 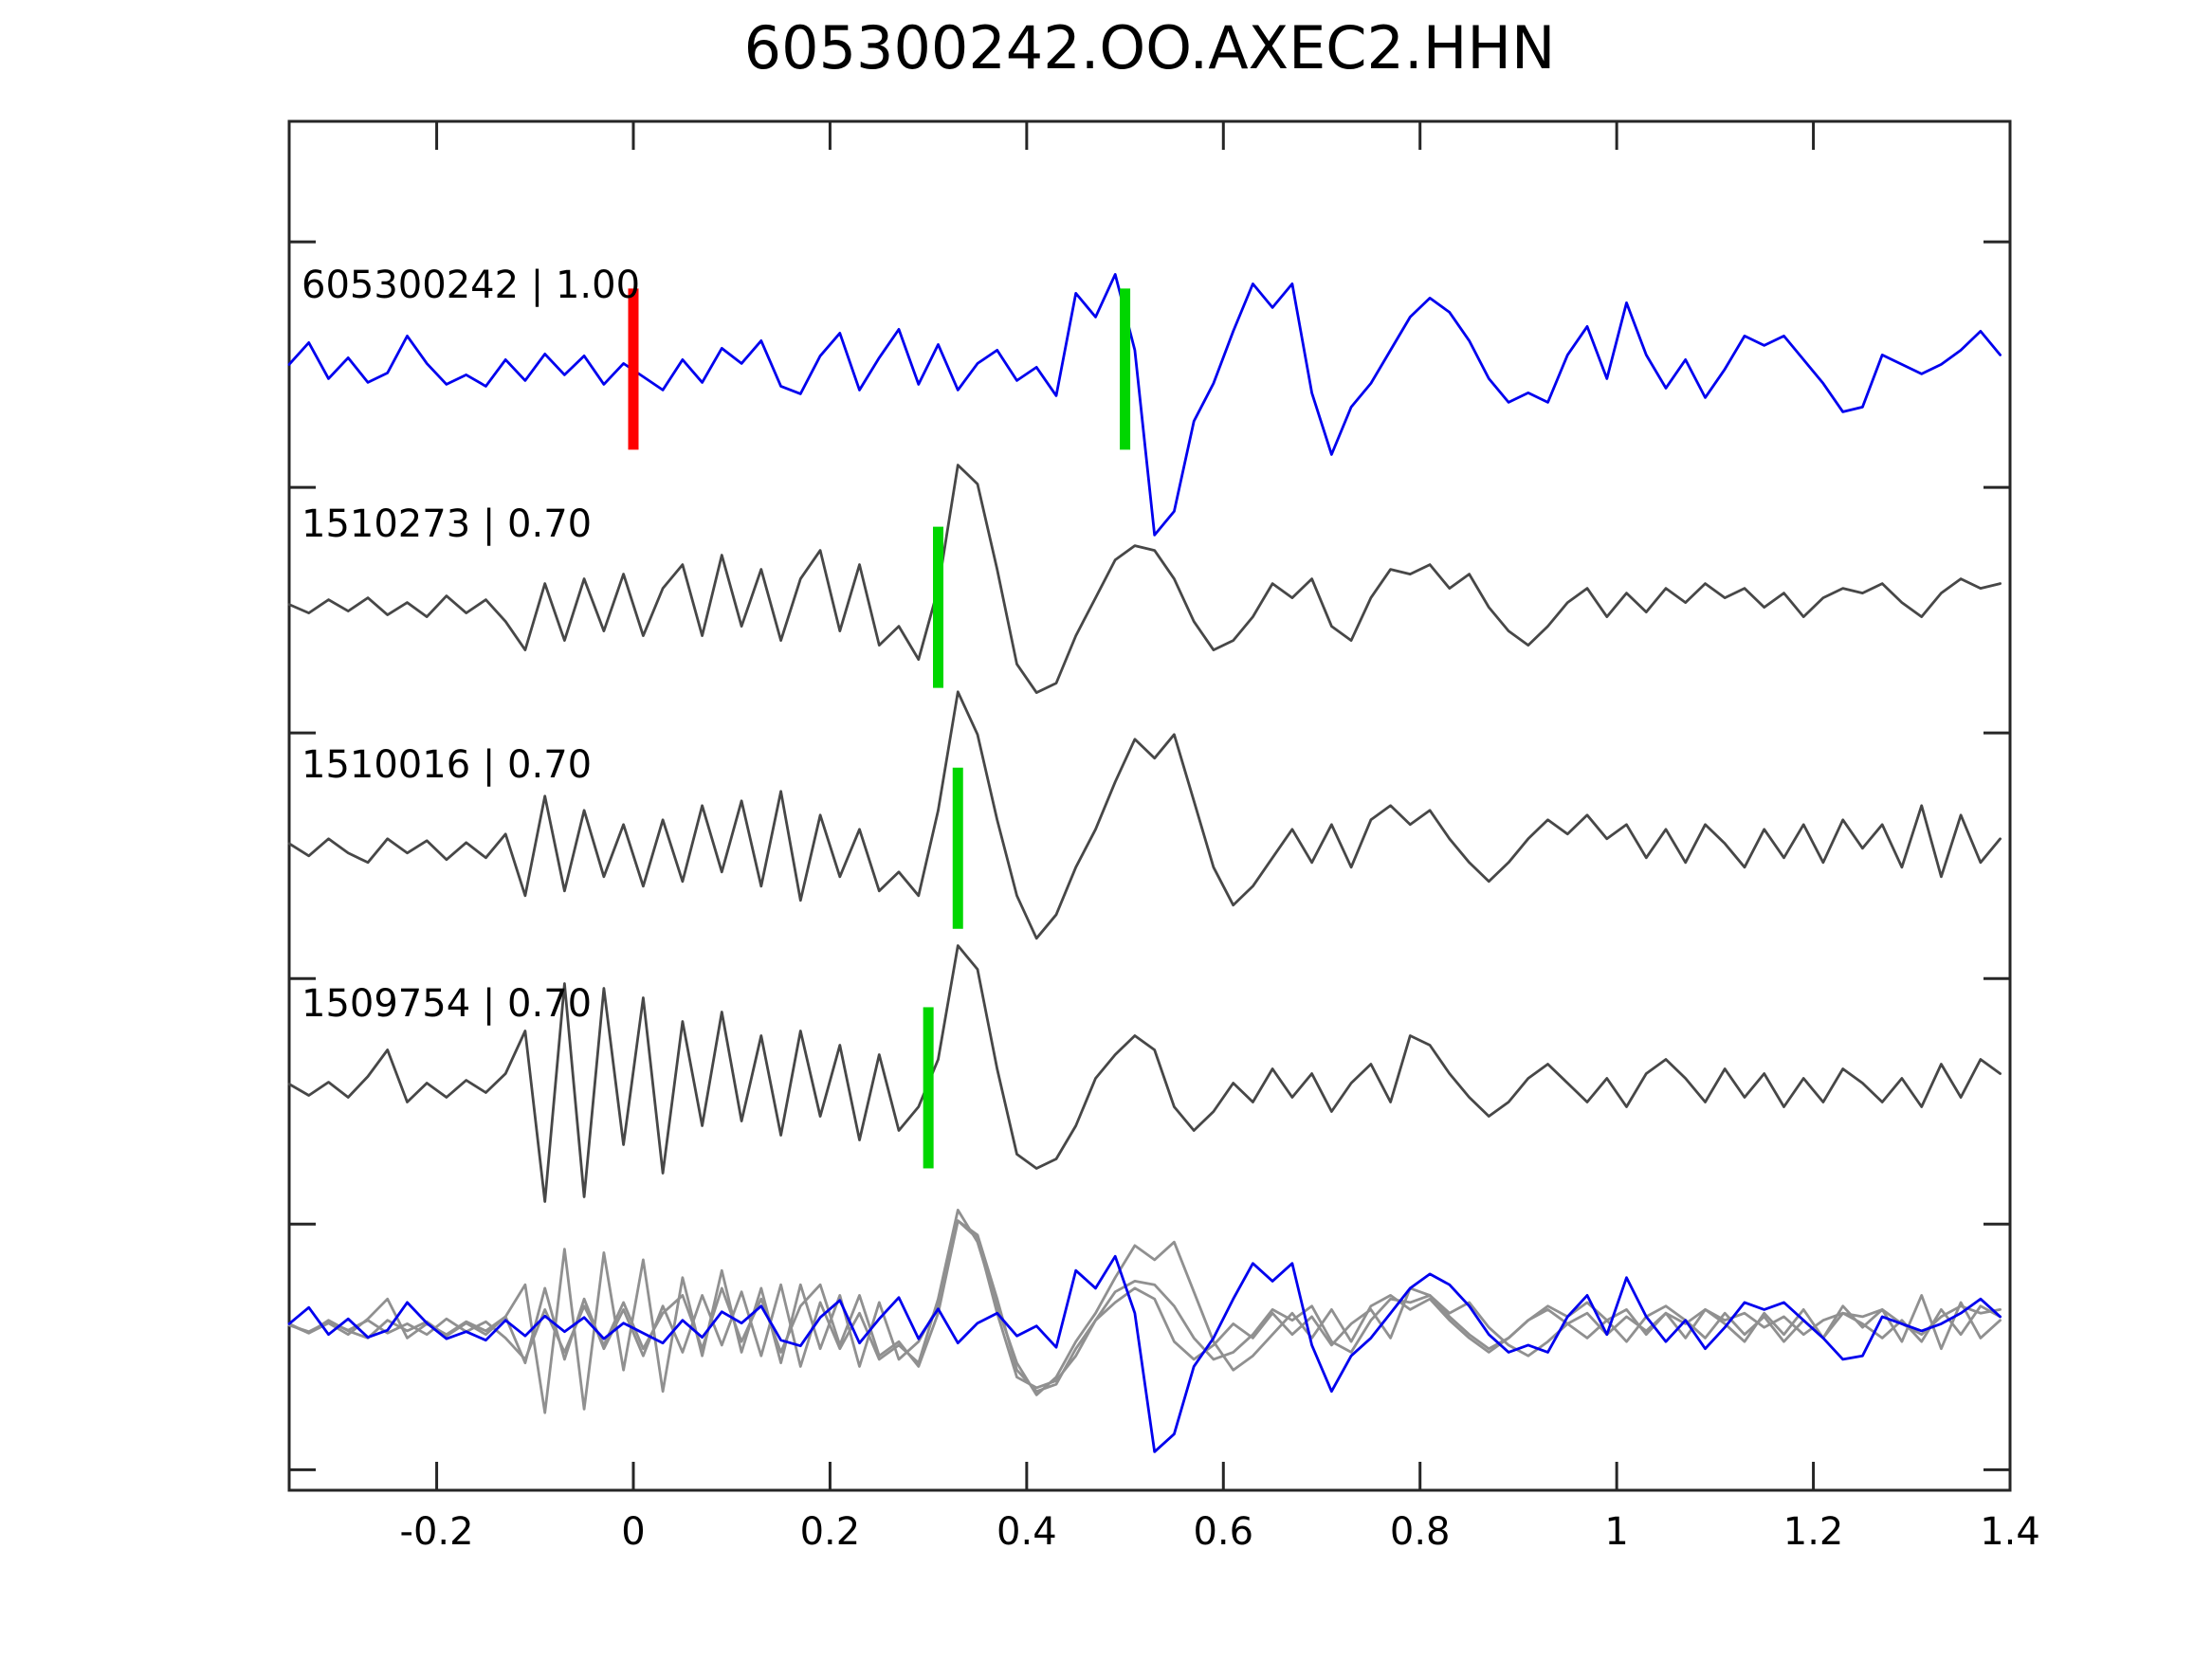 I want to click on x-tick-label: 0.6, so click(x=1223, y=1532).